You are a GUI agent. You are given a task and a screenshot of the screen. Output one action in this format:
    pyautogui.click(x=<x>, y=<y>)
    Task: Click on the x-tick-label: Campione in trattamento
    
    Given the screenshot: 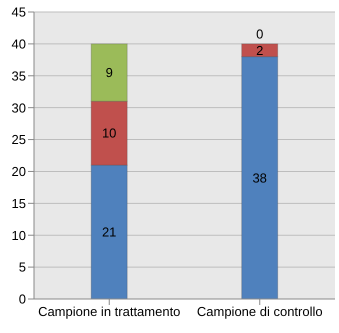 What is the action you would take?
    pyautogui.click(x=109, y=312)
    